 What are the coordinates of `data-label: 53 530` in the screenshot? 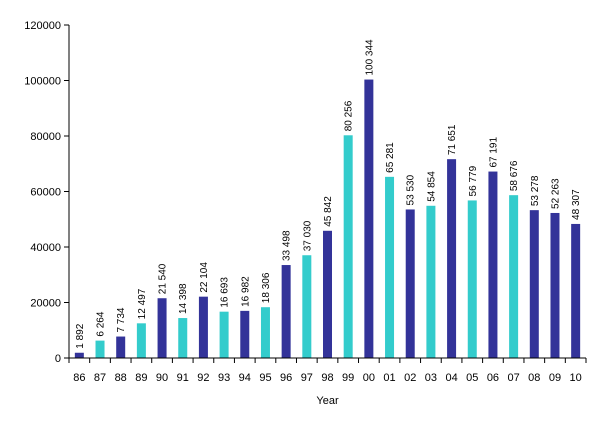 It's located at (411, 189).